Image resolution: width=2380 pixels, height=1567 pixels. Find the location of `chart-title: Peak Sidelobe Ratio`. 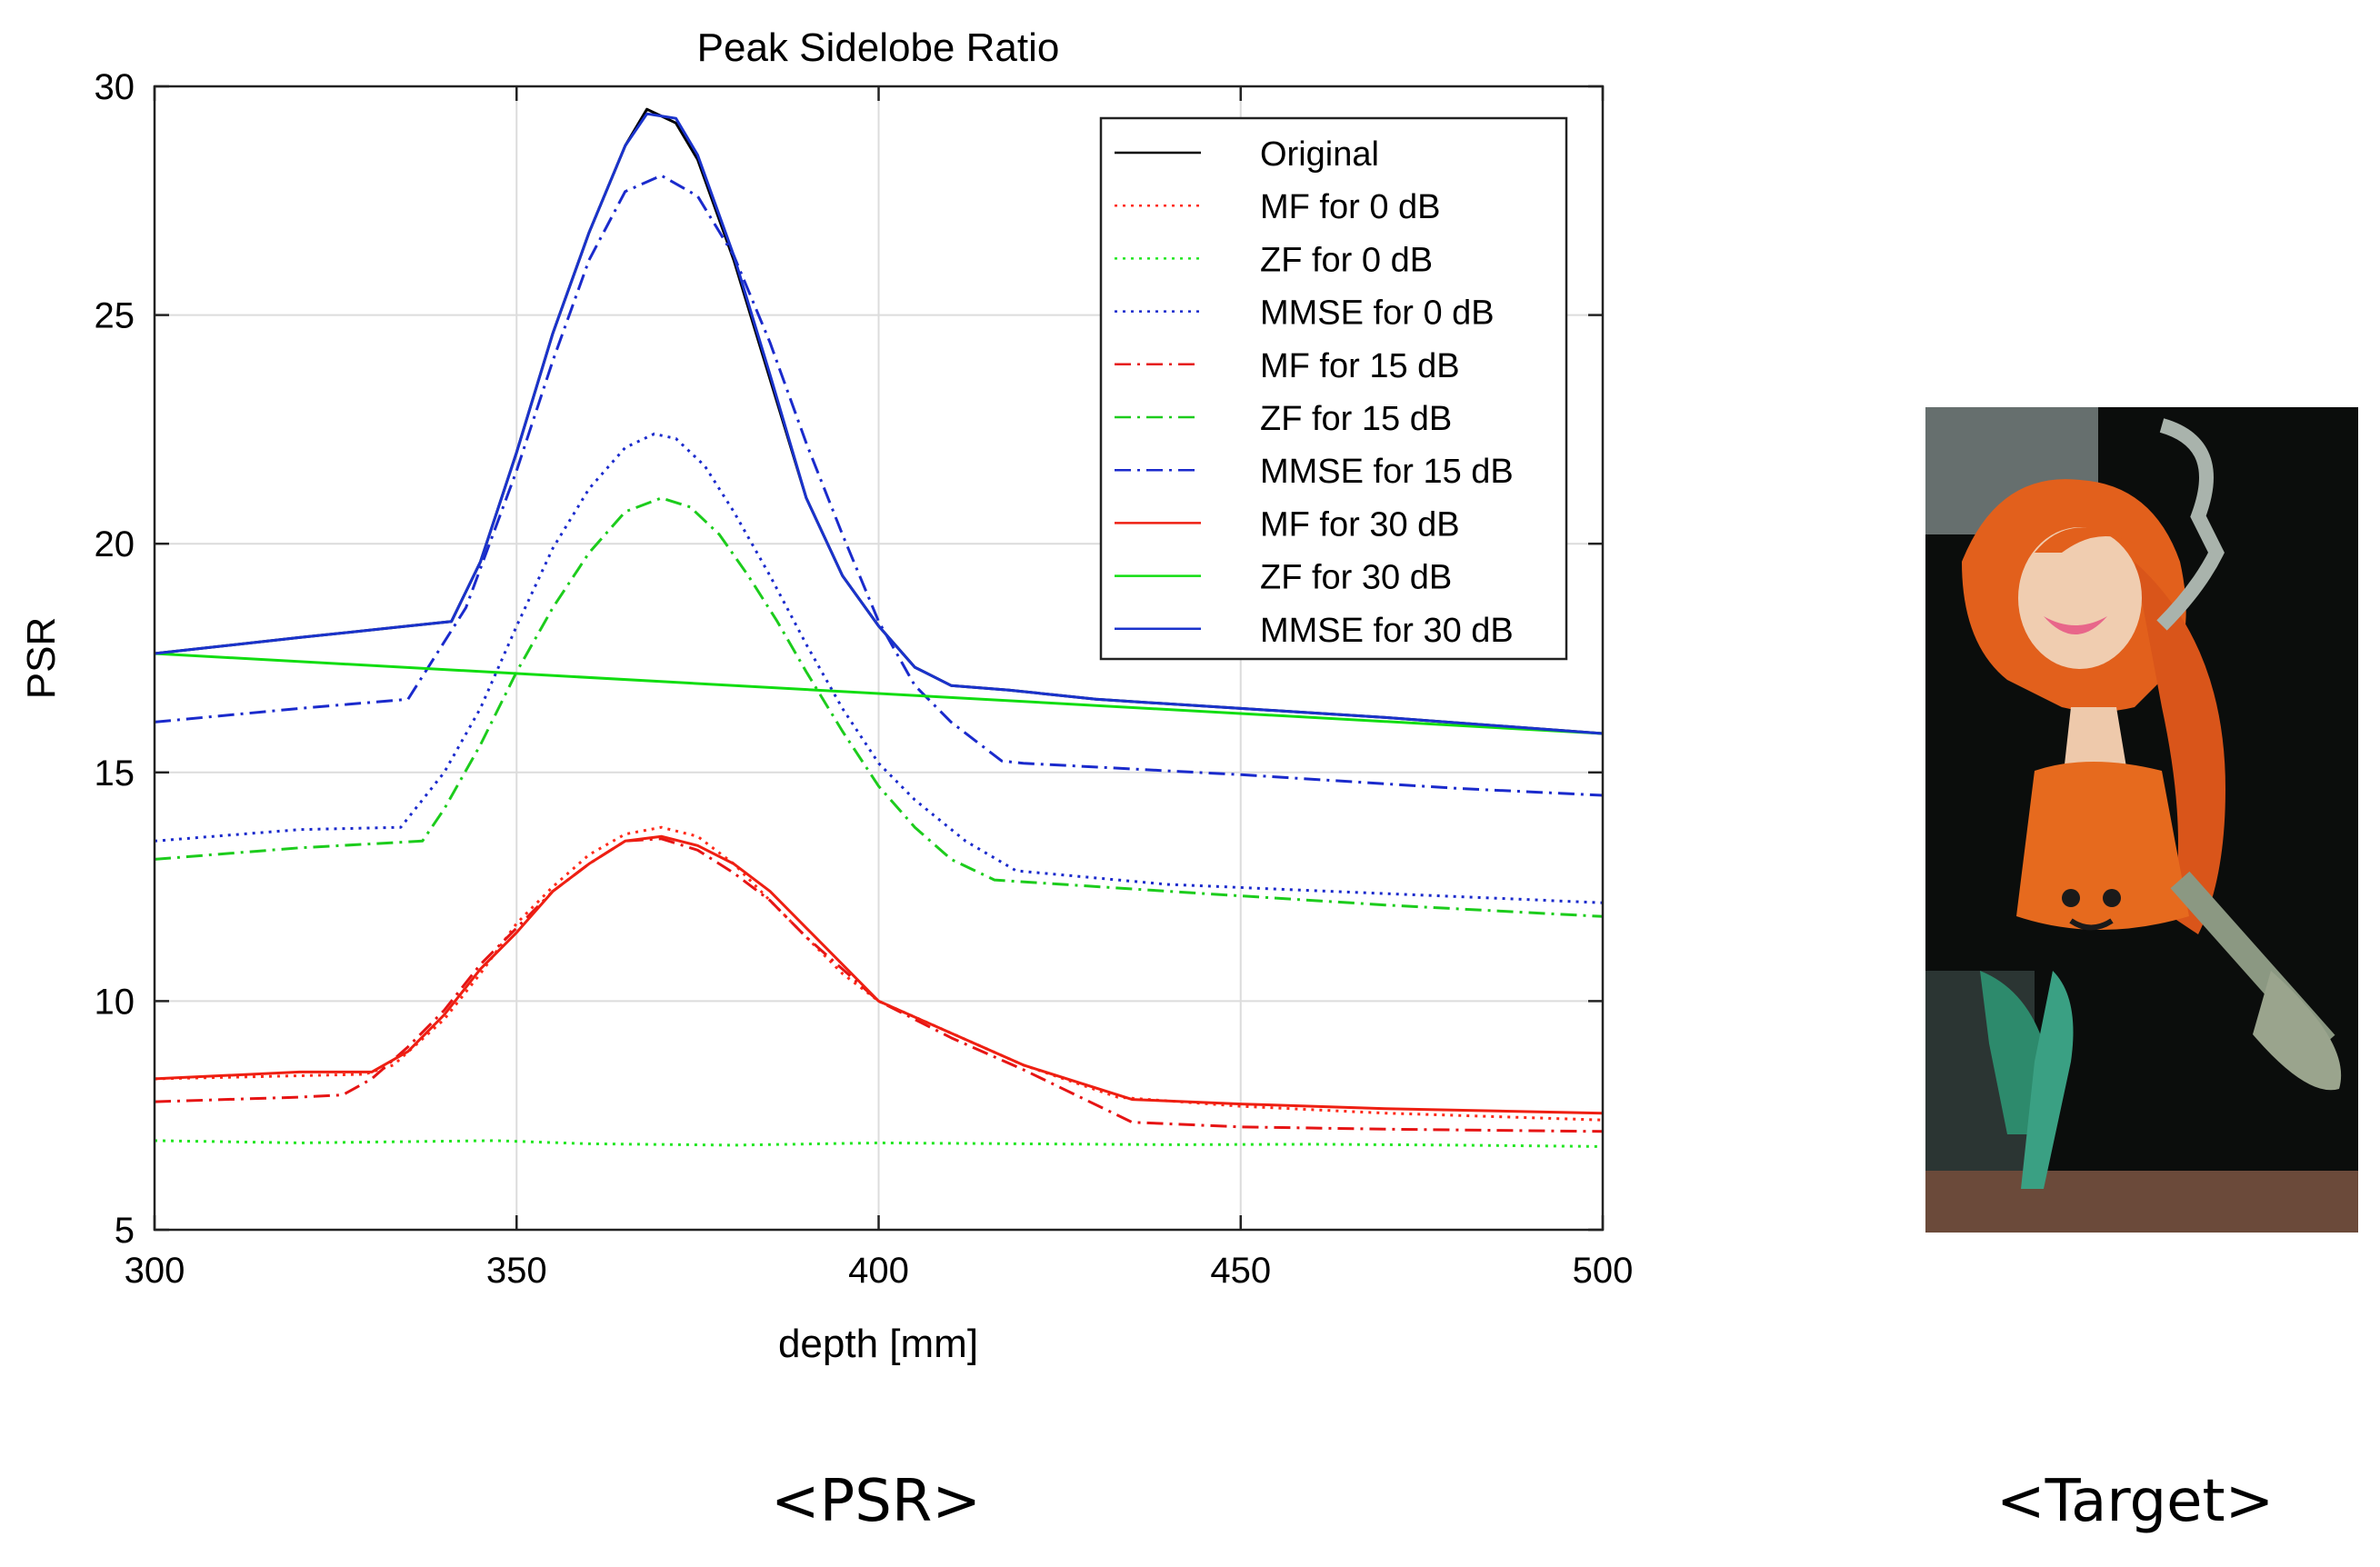

chart-title: Peak Sidelobe Ratio is located at coordinates (878, 48).